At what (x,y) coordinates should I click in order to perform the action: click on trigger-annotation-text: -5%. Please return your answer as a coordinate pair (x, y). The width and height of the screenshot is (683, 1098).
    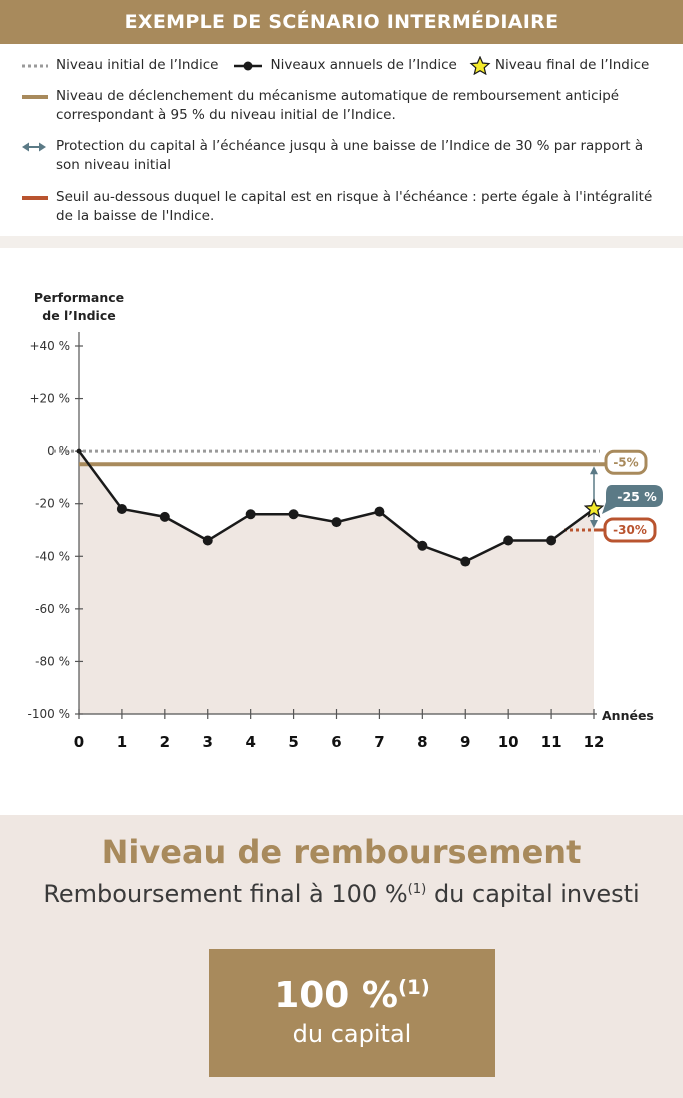
    Looking at the image, I should click on (625, 462).